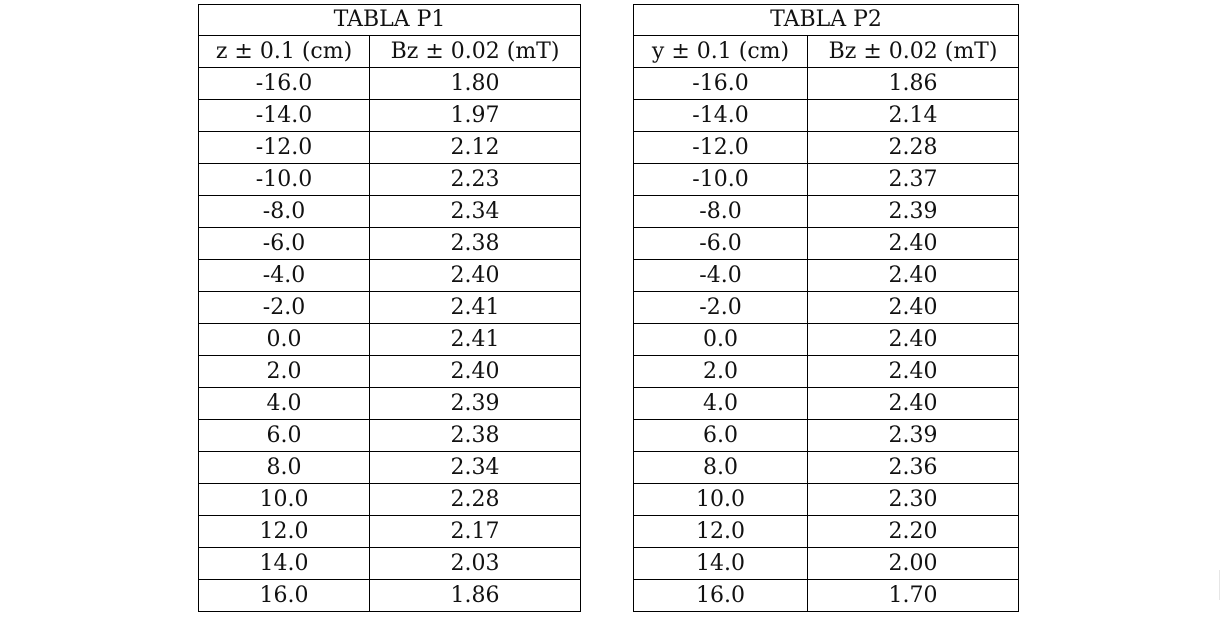 The height and width of the screenshot is (619, 1220). I want to click on table-title-row: TABLA P1, so click(389, 20).